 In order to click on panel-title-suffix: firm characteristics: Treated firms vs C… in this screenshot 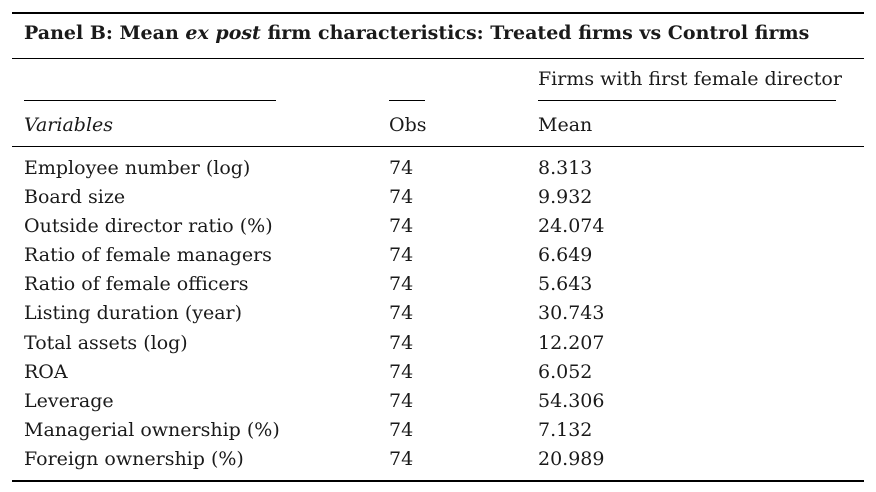, I will do `click(535, 33)`.